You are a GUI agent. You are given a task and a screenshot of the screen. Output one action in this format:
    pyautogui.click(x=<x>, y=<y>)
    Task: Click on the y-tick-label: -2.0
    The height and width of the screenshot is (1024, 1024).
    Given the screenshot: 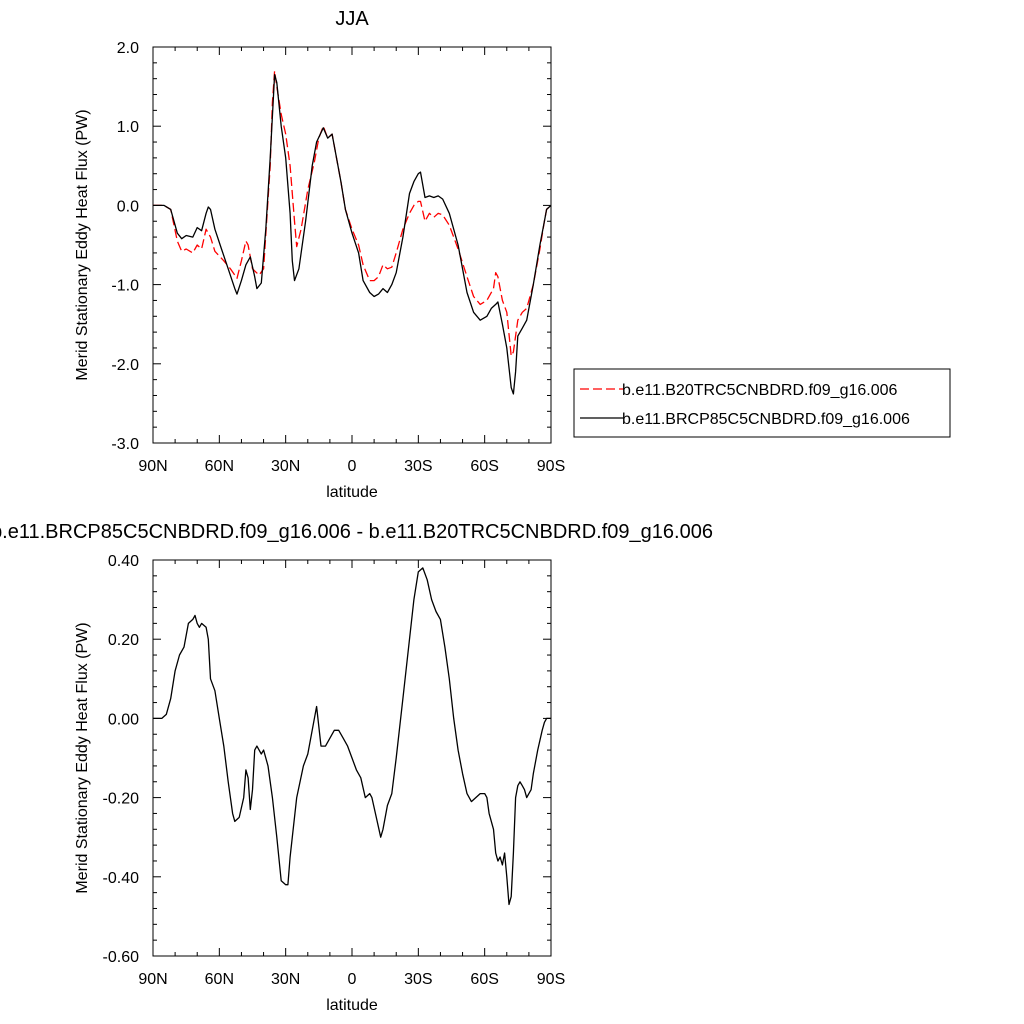 What is the action you would take?
    pyautogui.click(x=125, y=365)
    